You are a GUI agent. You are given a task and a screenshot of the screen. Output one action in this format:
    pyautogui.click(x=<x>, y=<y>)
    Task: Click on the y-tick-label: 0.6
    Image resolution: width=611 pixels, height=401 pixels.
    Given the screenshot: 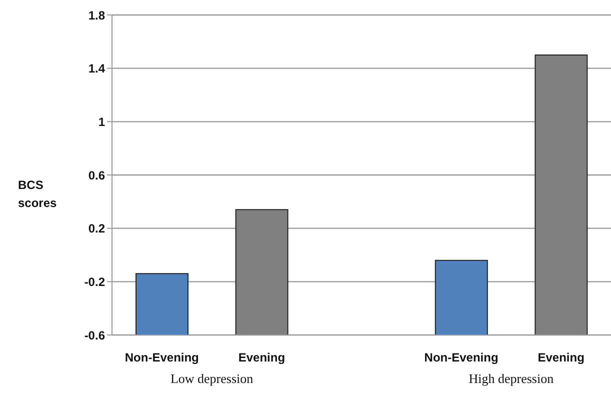 What is the action you would take?
    pyautogui.click(x=97, y=175)
    